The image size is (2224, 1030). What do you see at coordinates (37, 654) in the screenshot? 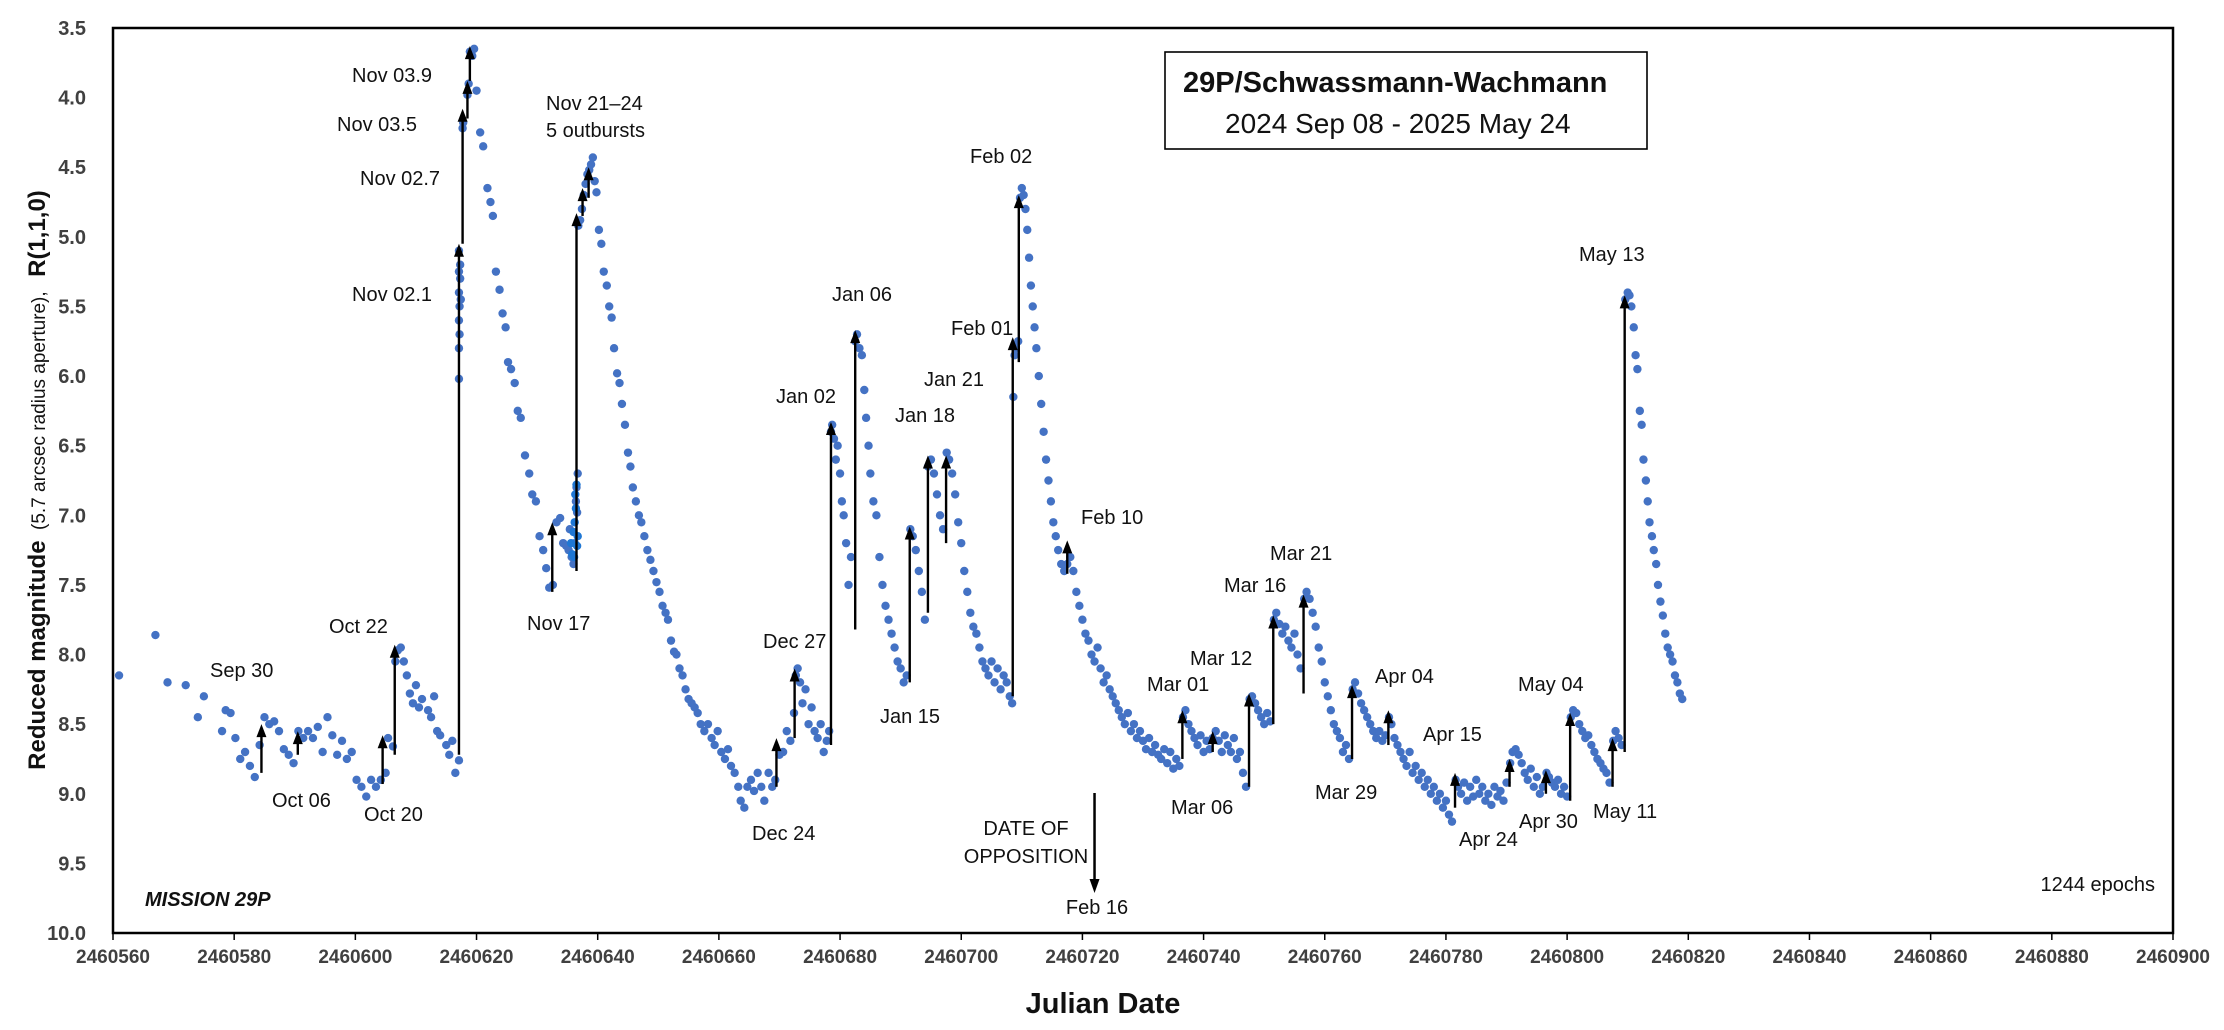
I see `y-axis-title-main: Reduced magnitude` at bounding box center [37, 654].